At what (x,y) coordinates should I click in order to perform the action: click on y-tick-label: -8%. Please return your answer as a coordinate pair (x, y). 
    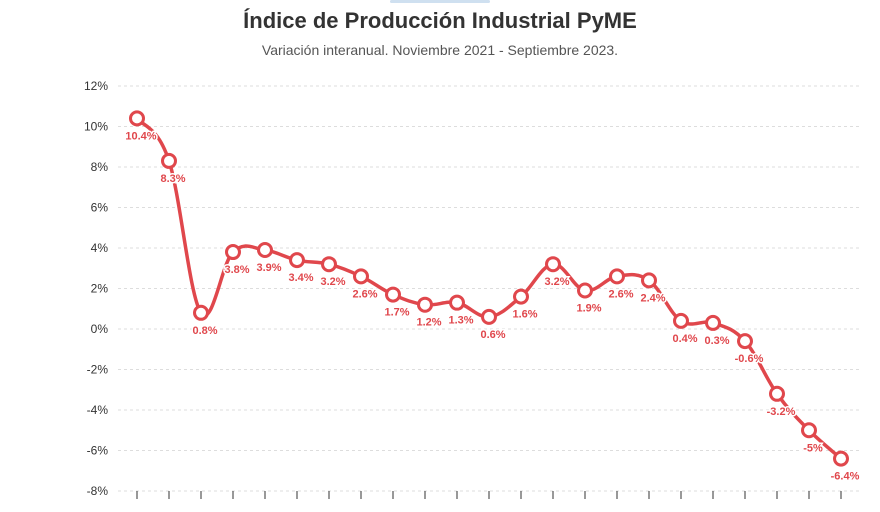
    Looking at the image, I should click on (98, 491).